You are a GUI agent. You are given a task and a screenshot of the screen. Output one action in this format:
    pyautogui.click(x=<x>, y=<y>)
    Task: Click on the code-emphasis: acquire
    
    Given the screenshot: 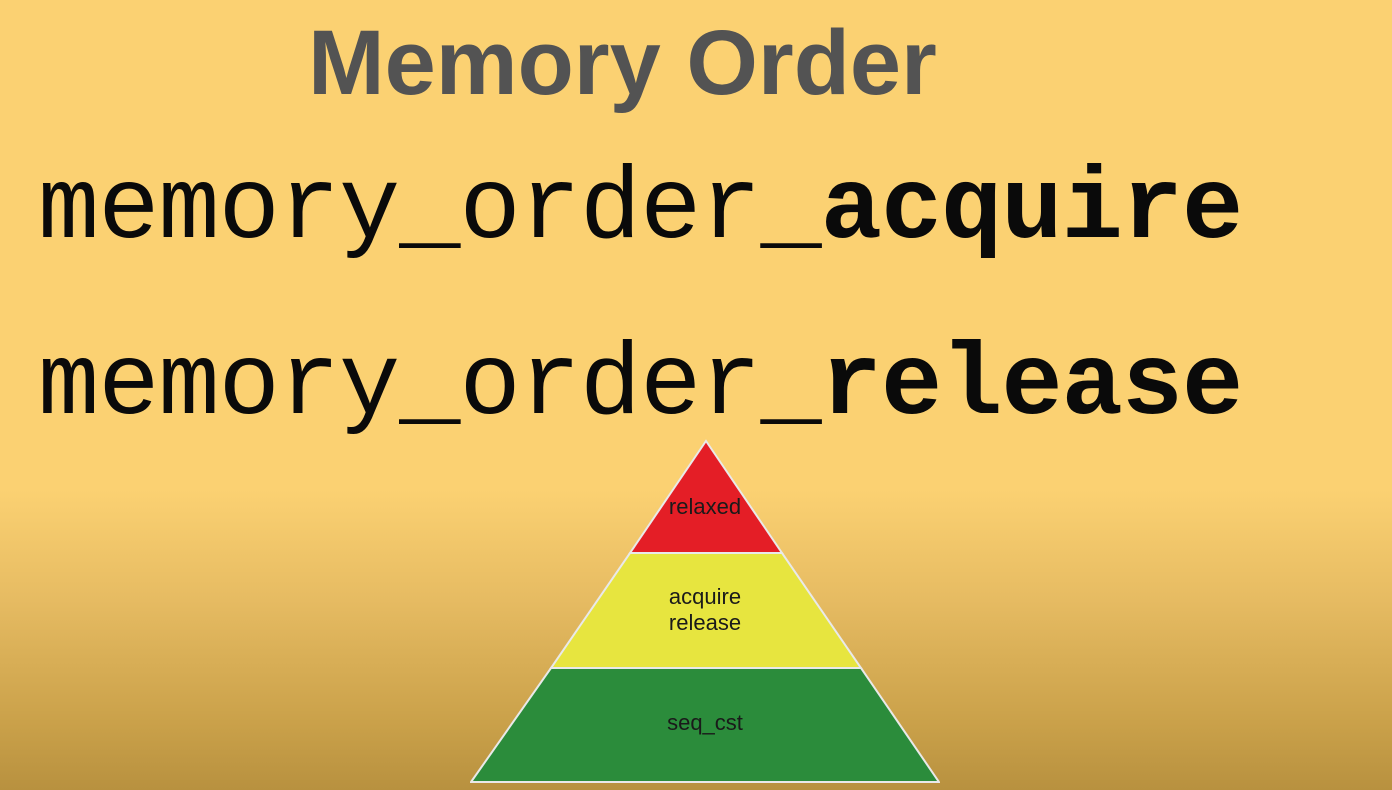 What is the action you would take?
    pyautogui.click(x=1031, y=210)
    